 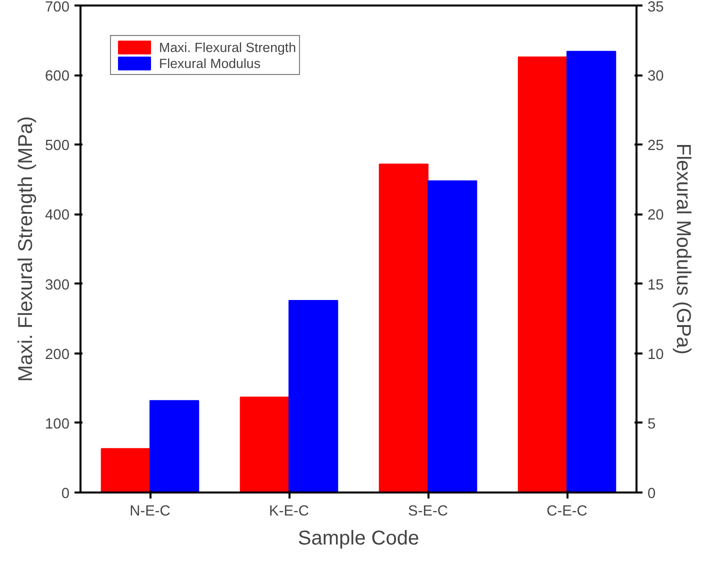 What do you see at coordinates (57, 8) in the screenshot?
I see `y-tick-label: 700` at bounding box center [57, 8].